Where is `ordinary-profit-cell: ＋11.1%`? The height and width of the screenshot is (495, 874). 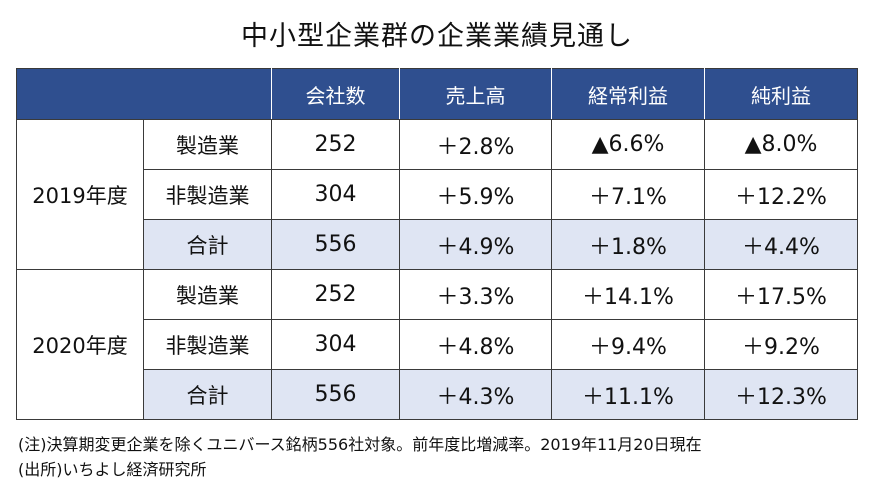
ordinary-profit-cell: ＋11.1% is located at coordinates (628, 394).